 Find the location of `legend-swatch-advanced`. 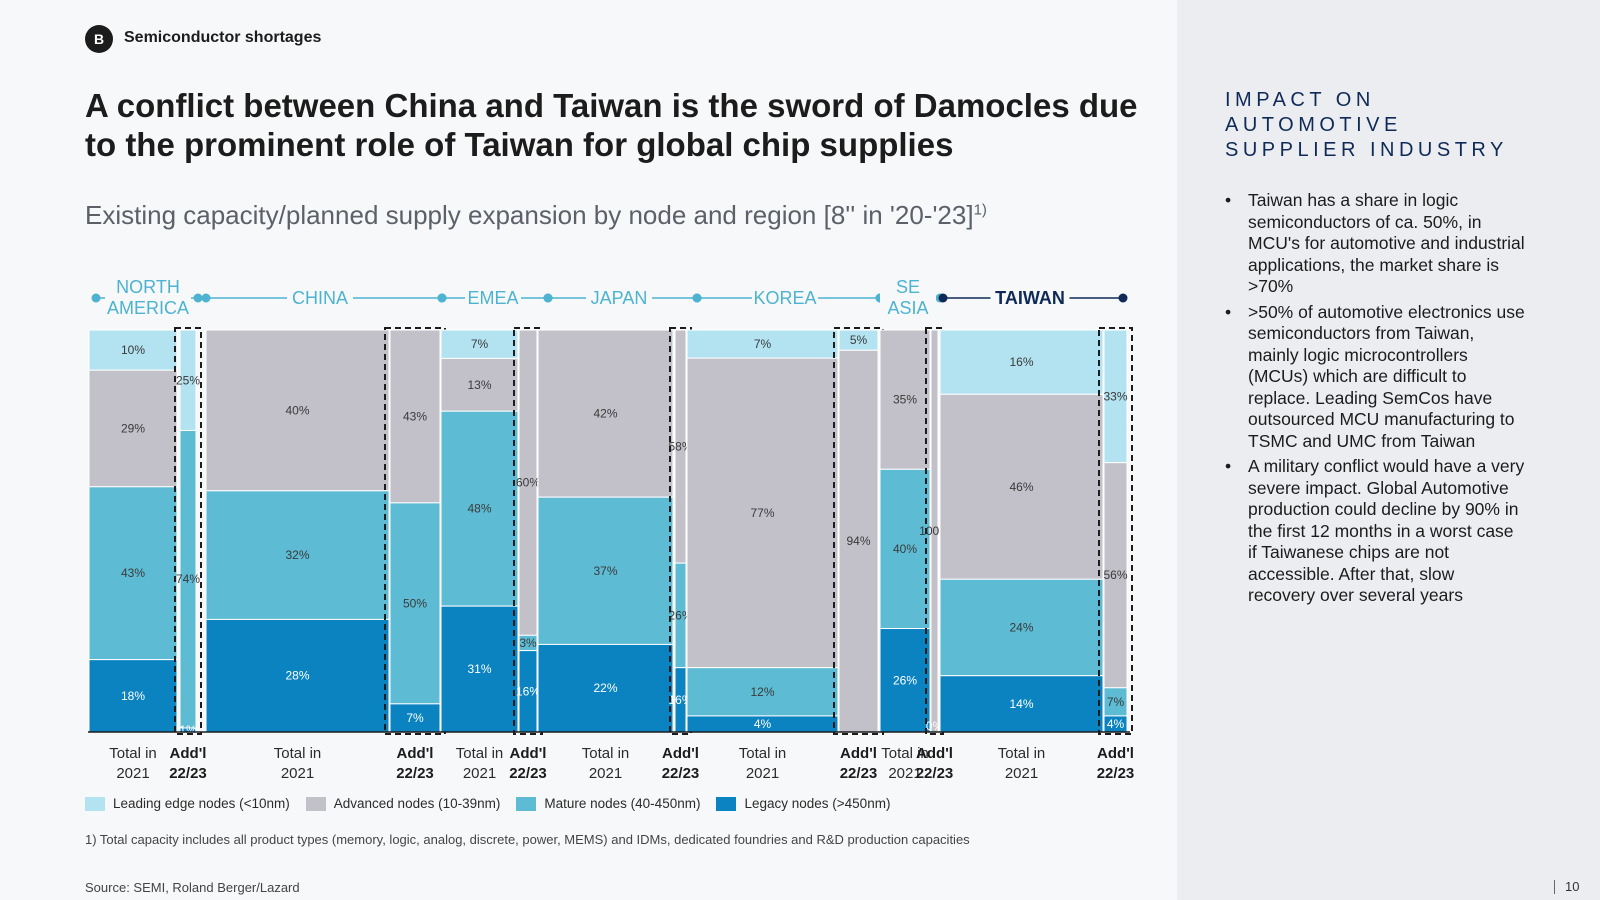

legend-swatch-advanced is located at coordinates (315, 803).